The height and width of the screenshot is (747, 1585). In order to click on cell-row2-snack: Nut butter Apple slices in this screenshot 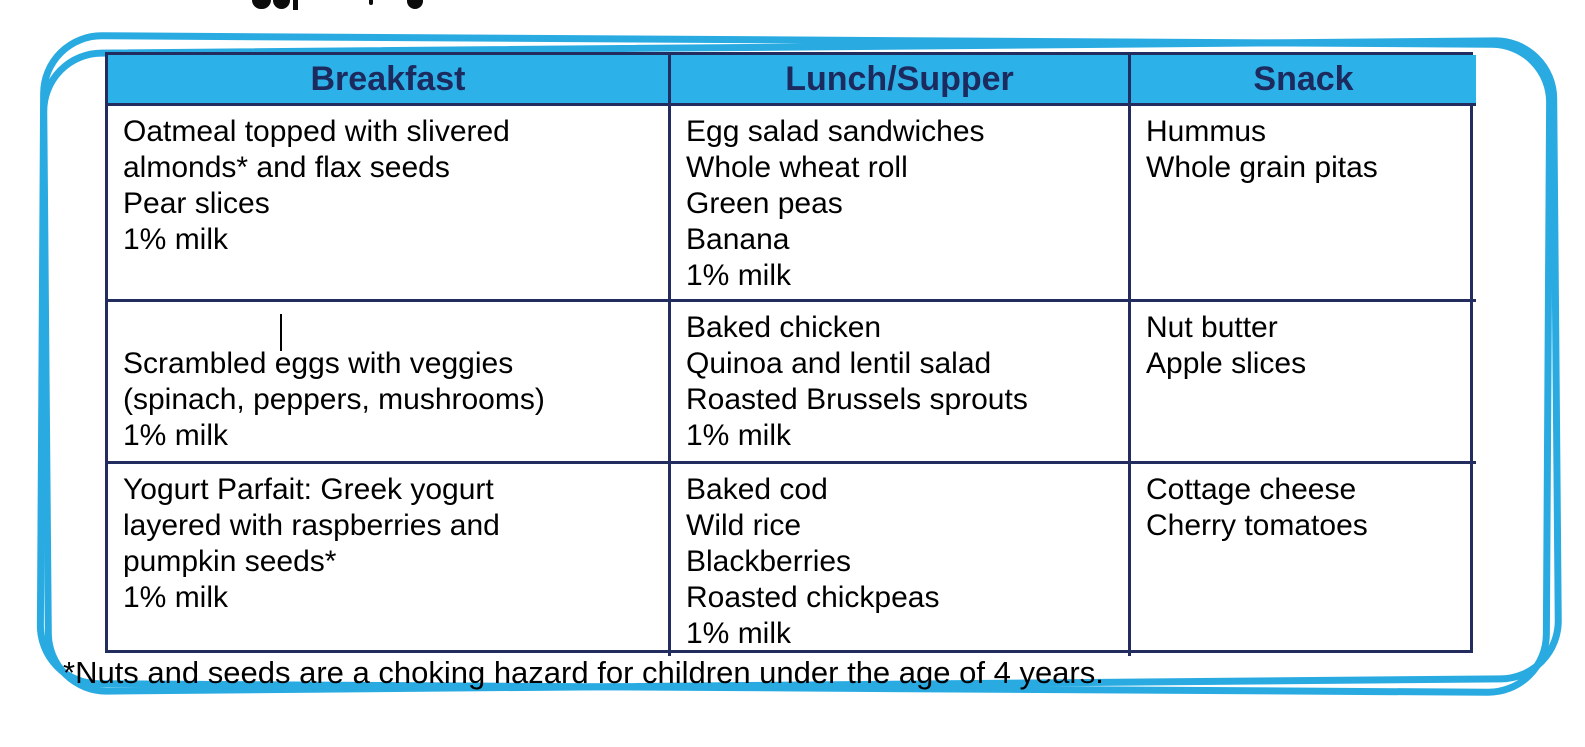, I will do `click(1303, 383)`.